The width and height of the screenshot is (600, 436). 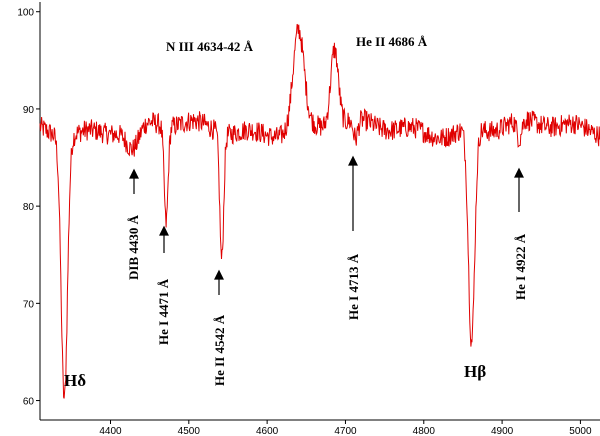 I want to click on y-tick-label: 100, so click(x=25, y=13).